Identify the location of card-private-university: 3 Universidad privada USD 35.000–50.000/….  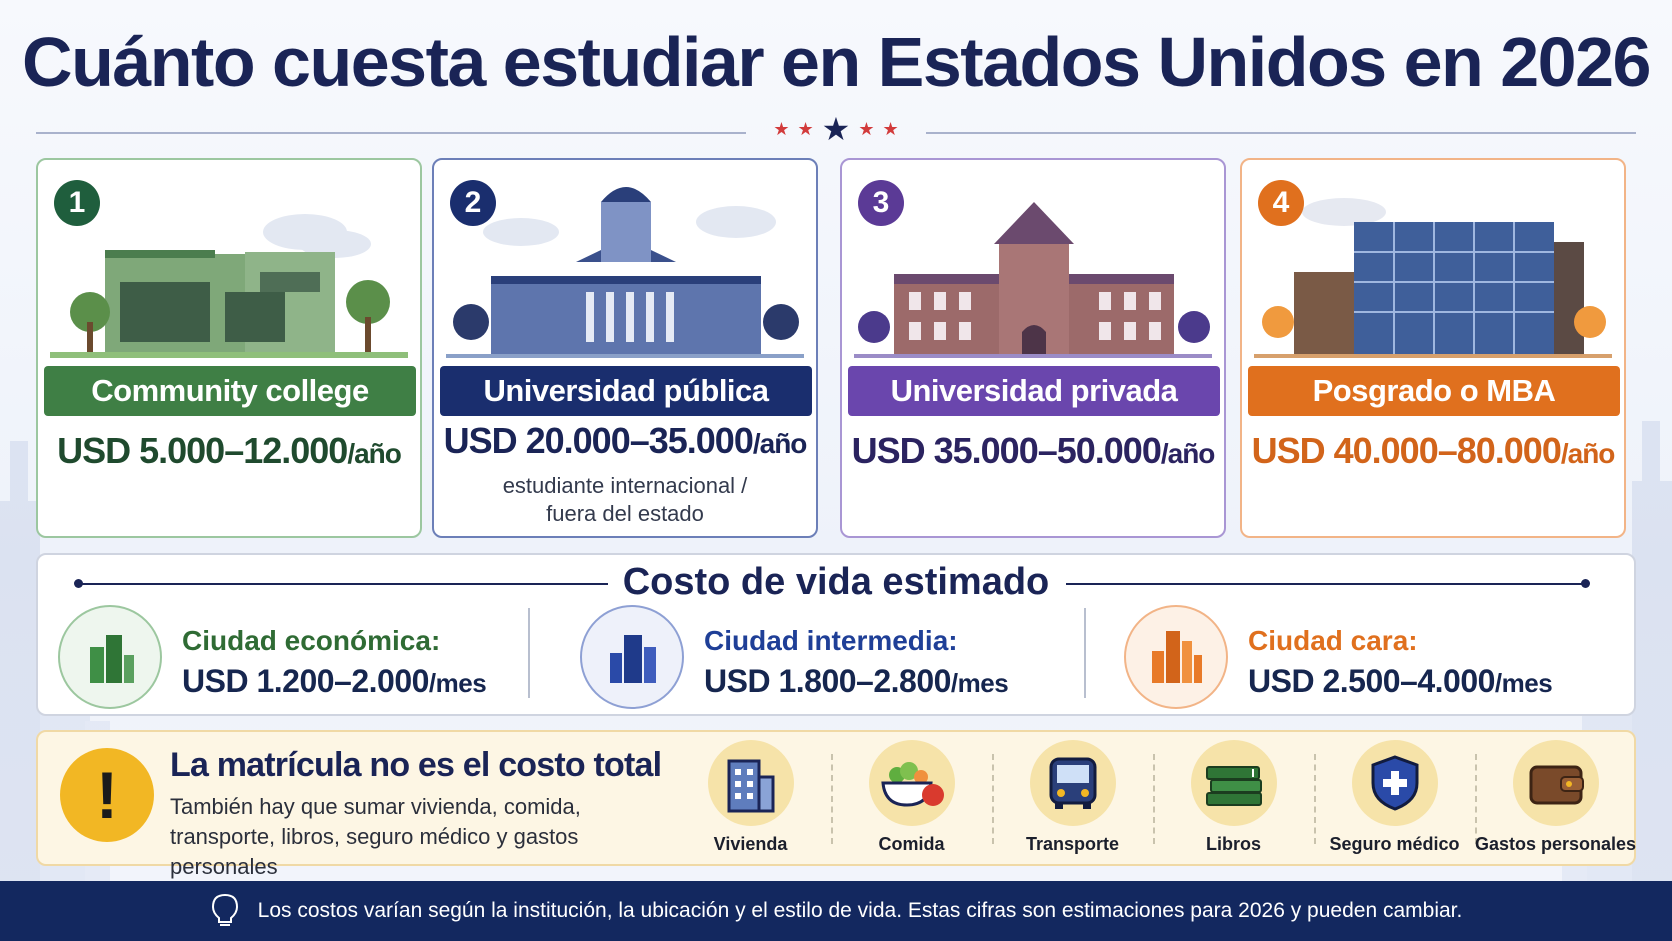
(1033, 348).